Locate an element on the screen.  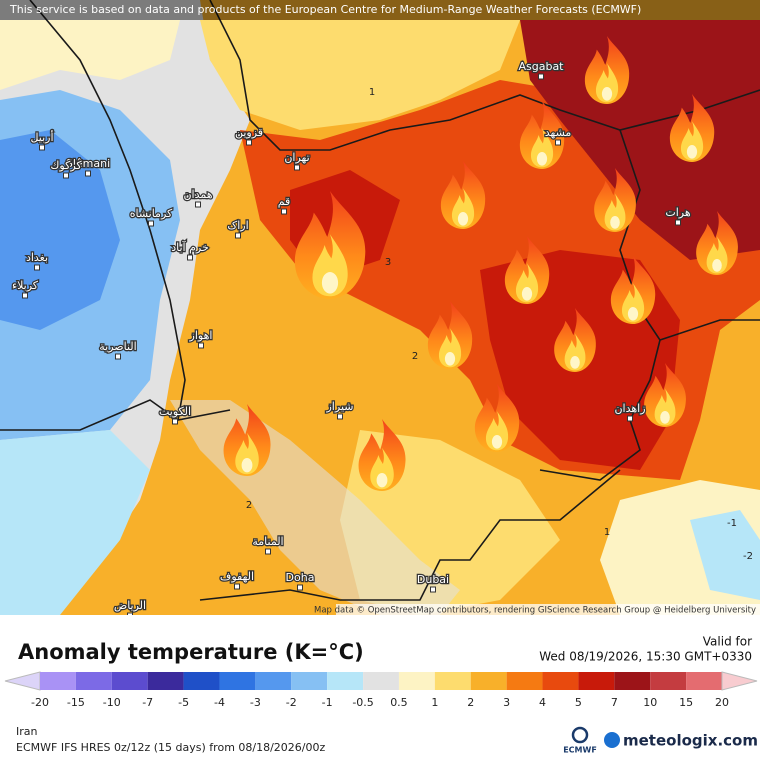
place-label: Asgabat is located at coordinates (541, 66).